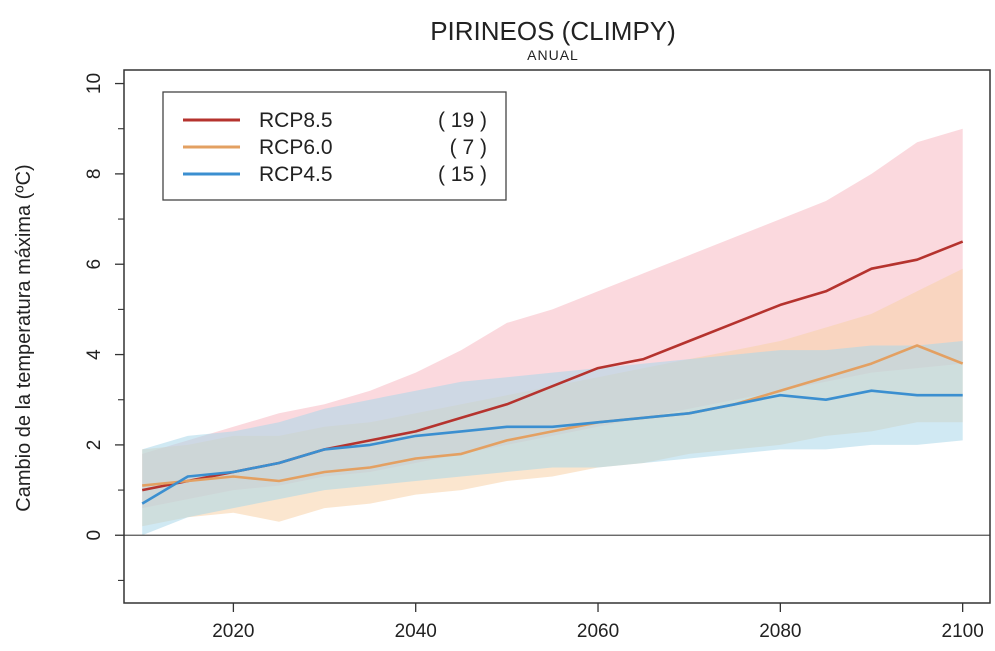  What do you see at coordinates (296, 174) in the screenshot?
I see `legend-label-rcp4-5: RCP4.5` at bounding box center [296, 174].